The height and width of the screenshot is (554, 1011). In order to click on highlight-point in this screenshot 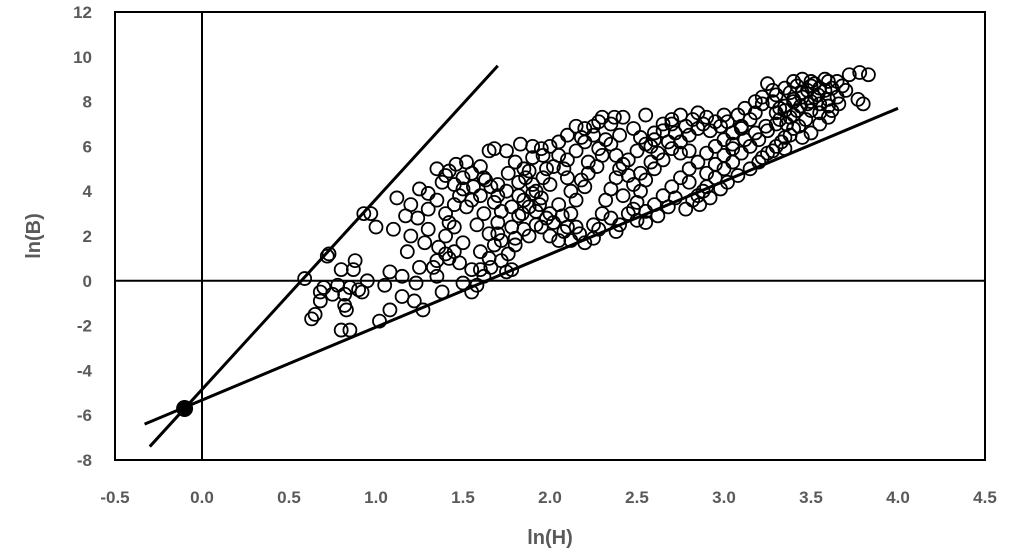, I will do `click(185, 408)`.